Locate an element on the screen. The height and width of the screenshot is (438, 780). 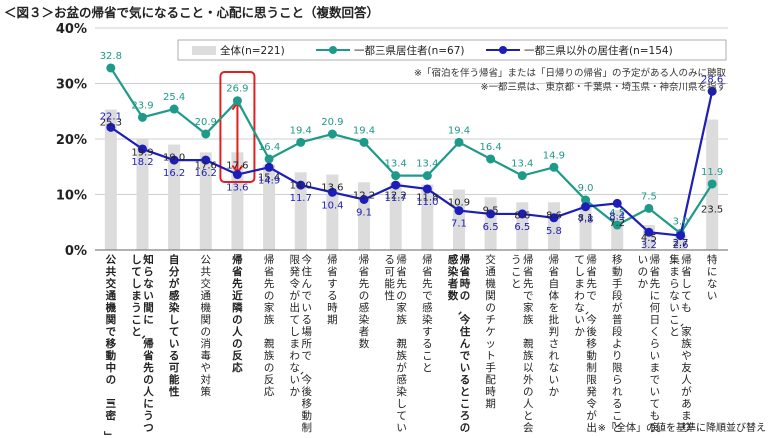
category-label-column: いのか is located at coordinates (643, 272).